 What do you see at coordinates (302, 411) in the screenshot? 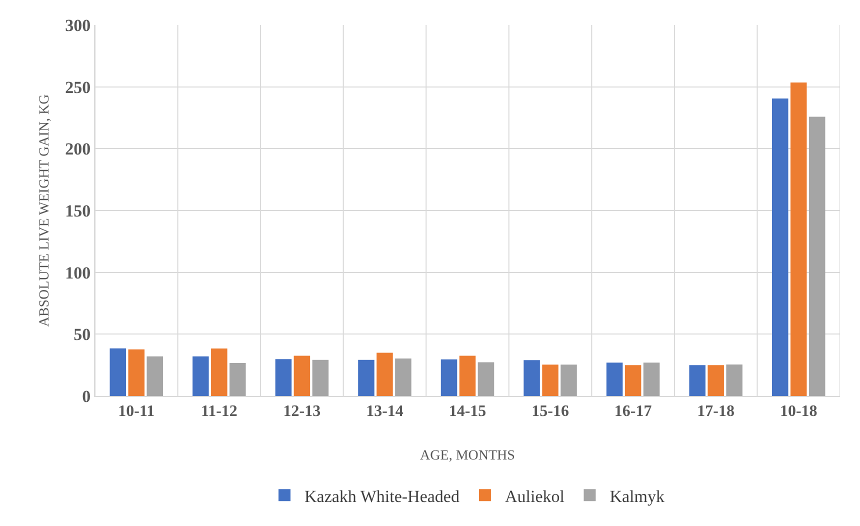
I see `x-tick-label: 12-13` at bounding box center [302, 411].